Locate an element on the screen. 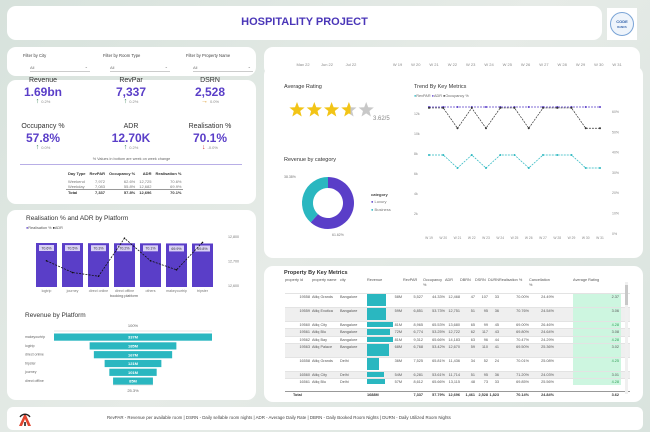  revenue-bar is located at coordinates (376, 374).